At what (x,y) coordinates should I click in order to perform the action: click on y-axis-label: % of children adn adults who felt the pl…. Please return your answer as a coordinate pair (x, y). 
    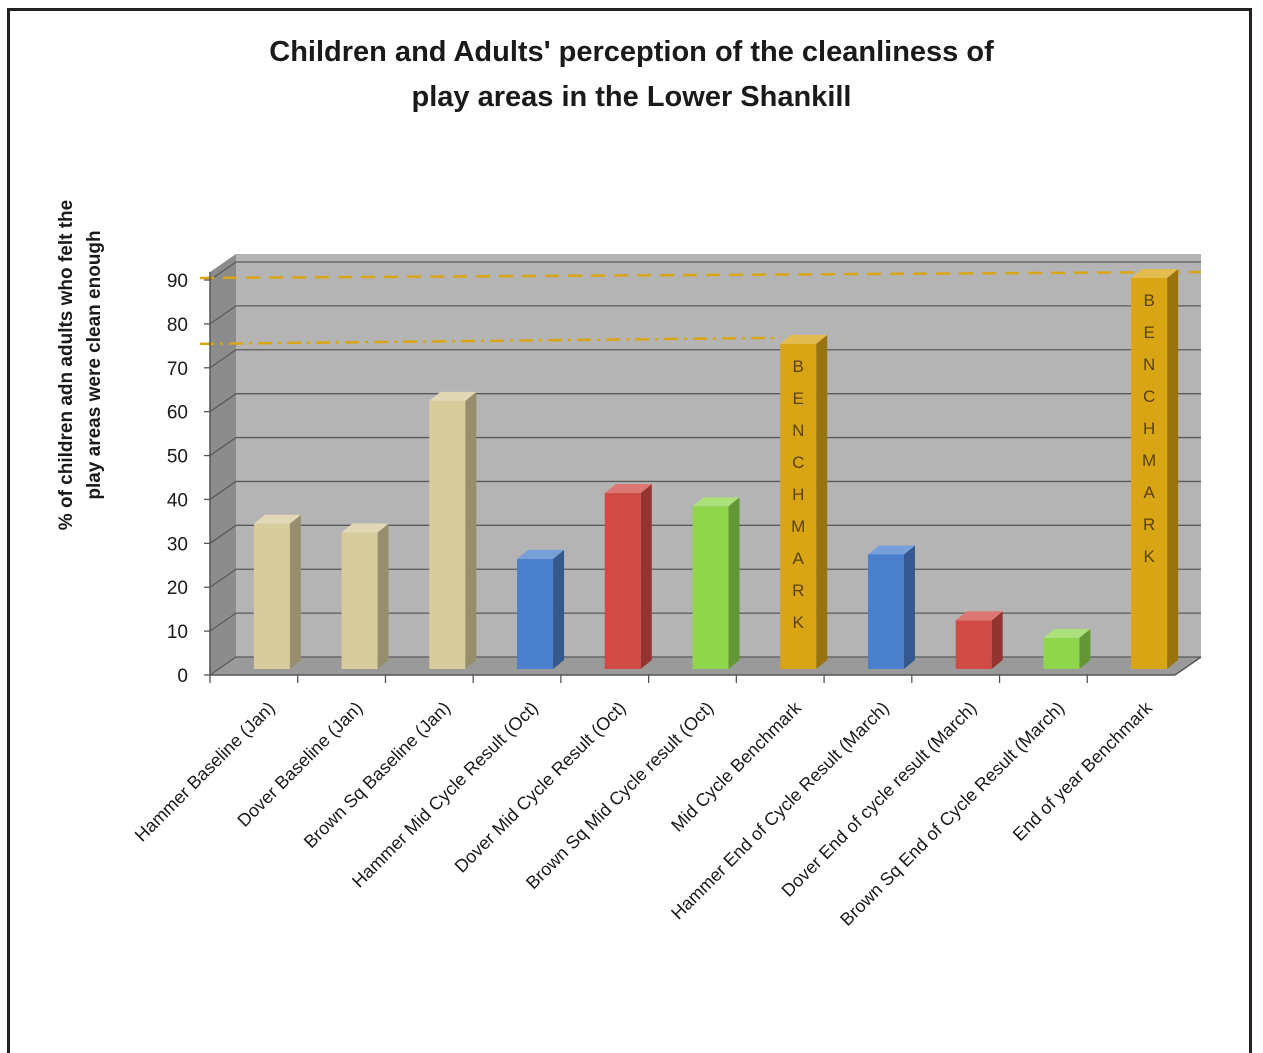
    Looking at the image, I should click on (80, 365).